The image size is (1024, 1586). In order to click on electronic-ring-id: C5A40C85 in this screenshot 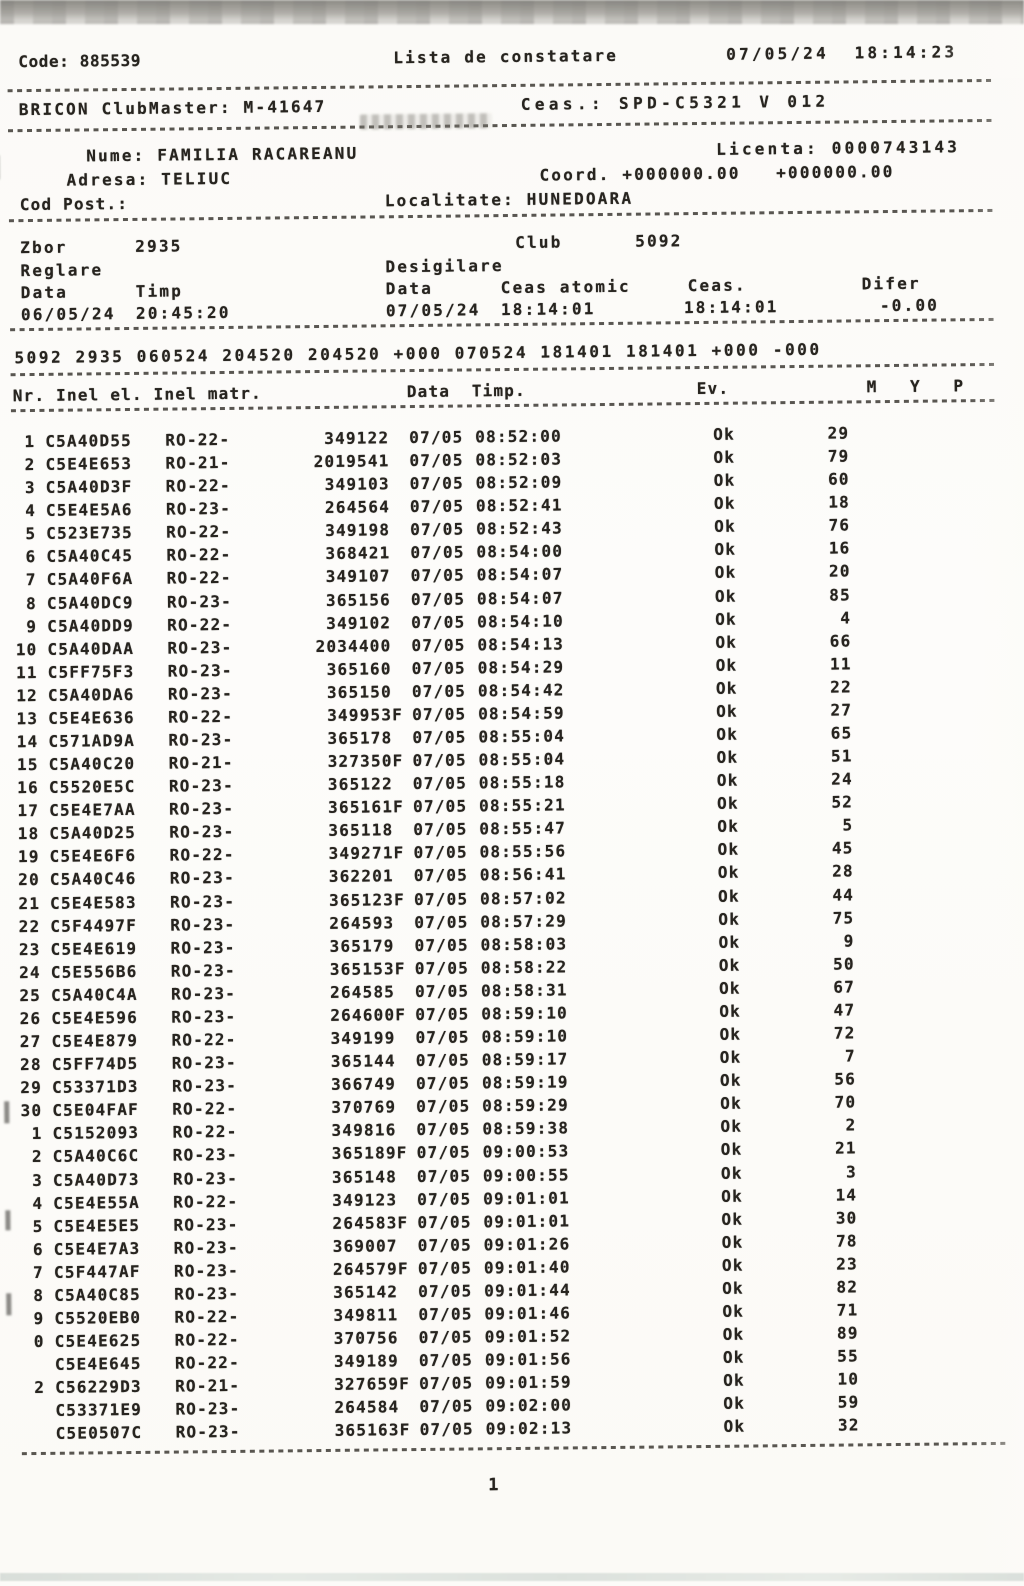, I will do `click(97, 1294)`.